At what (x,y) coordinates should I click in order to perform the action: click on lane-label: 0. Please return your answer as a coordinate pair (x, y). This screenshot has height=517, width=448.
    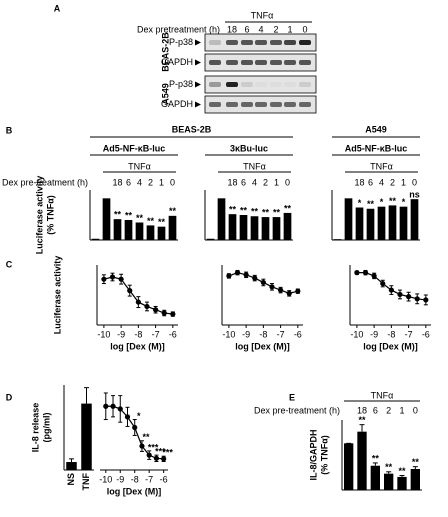
    Looking at the image, I should click on (304, 29).